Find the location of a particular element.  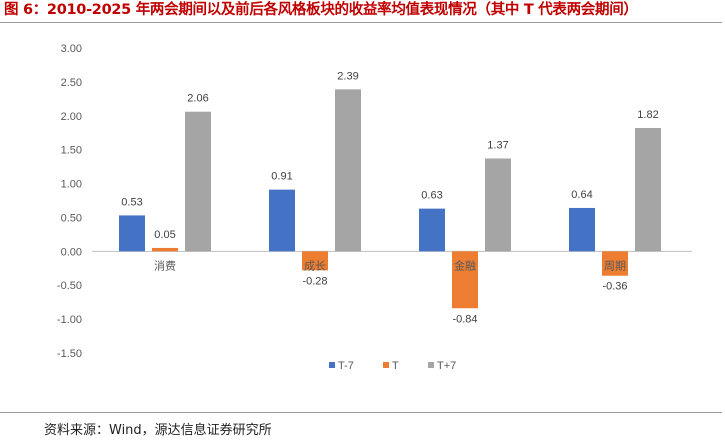

data-label-周期-T+7: 1.82 is located at coordinates (647, 115).